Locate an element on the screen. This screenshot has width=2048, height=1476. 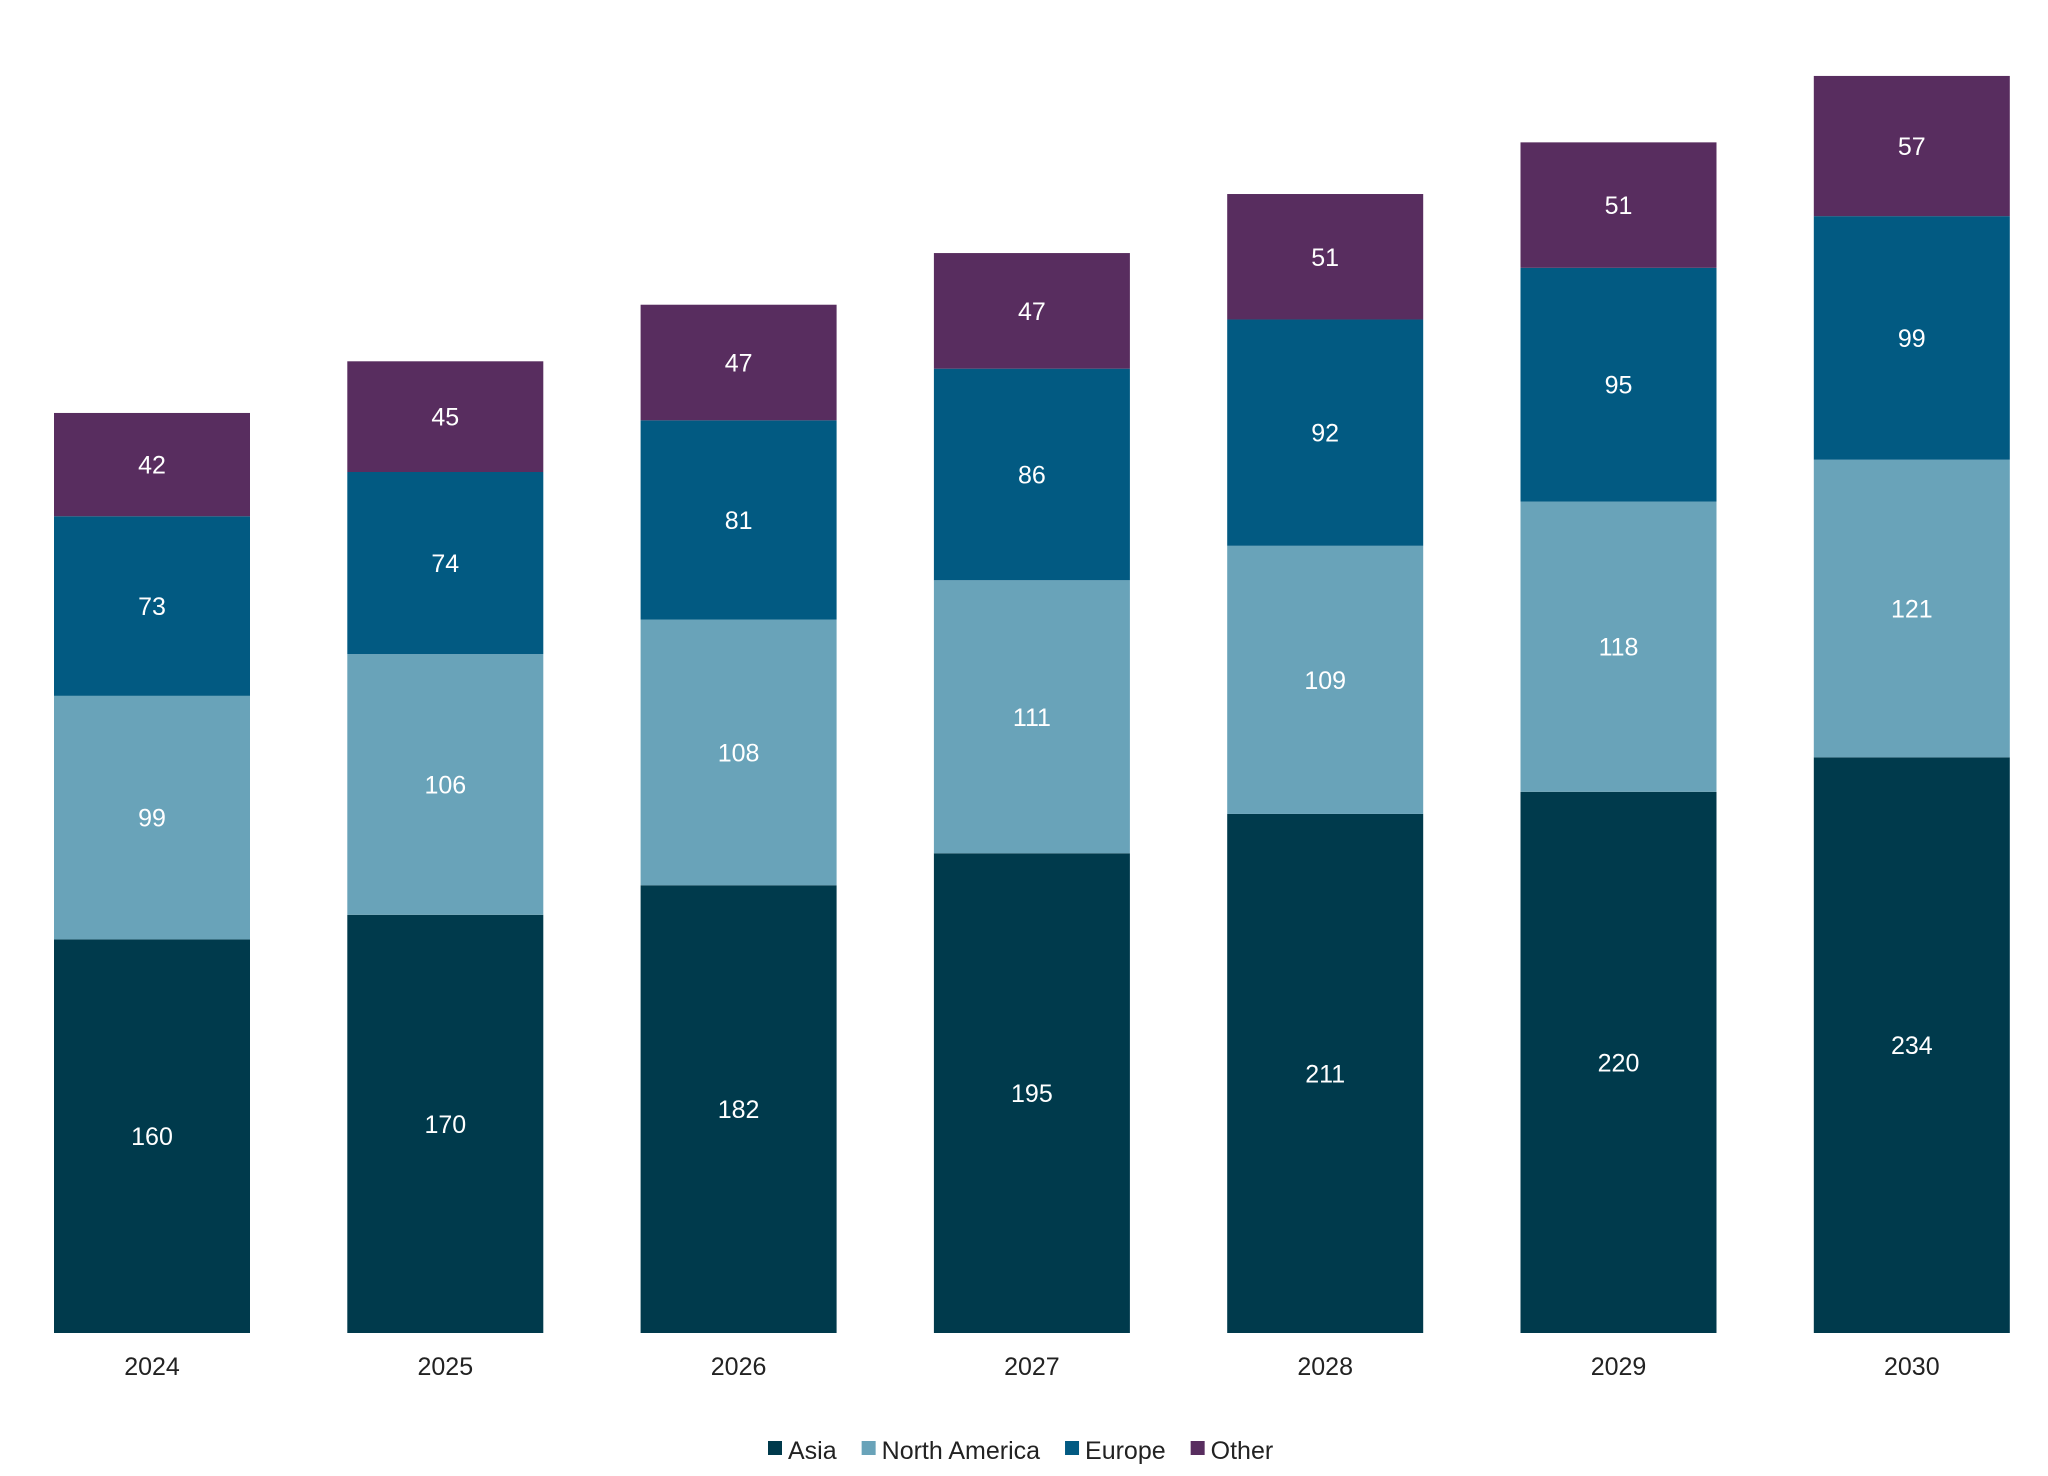
data-label: 95 is located at coordinates (1619, 386).